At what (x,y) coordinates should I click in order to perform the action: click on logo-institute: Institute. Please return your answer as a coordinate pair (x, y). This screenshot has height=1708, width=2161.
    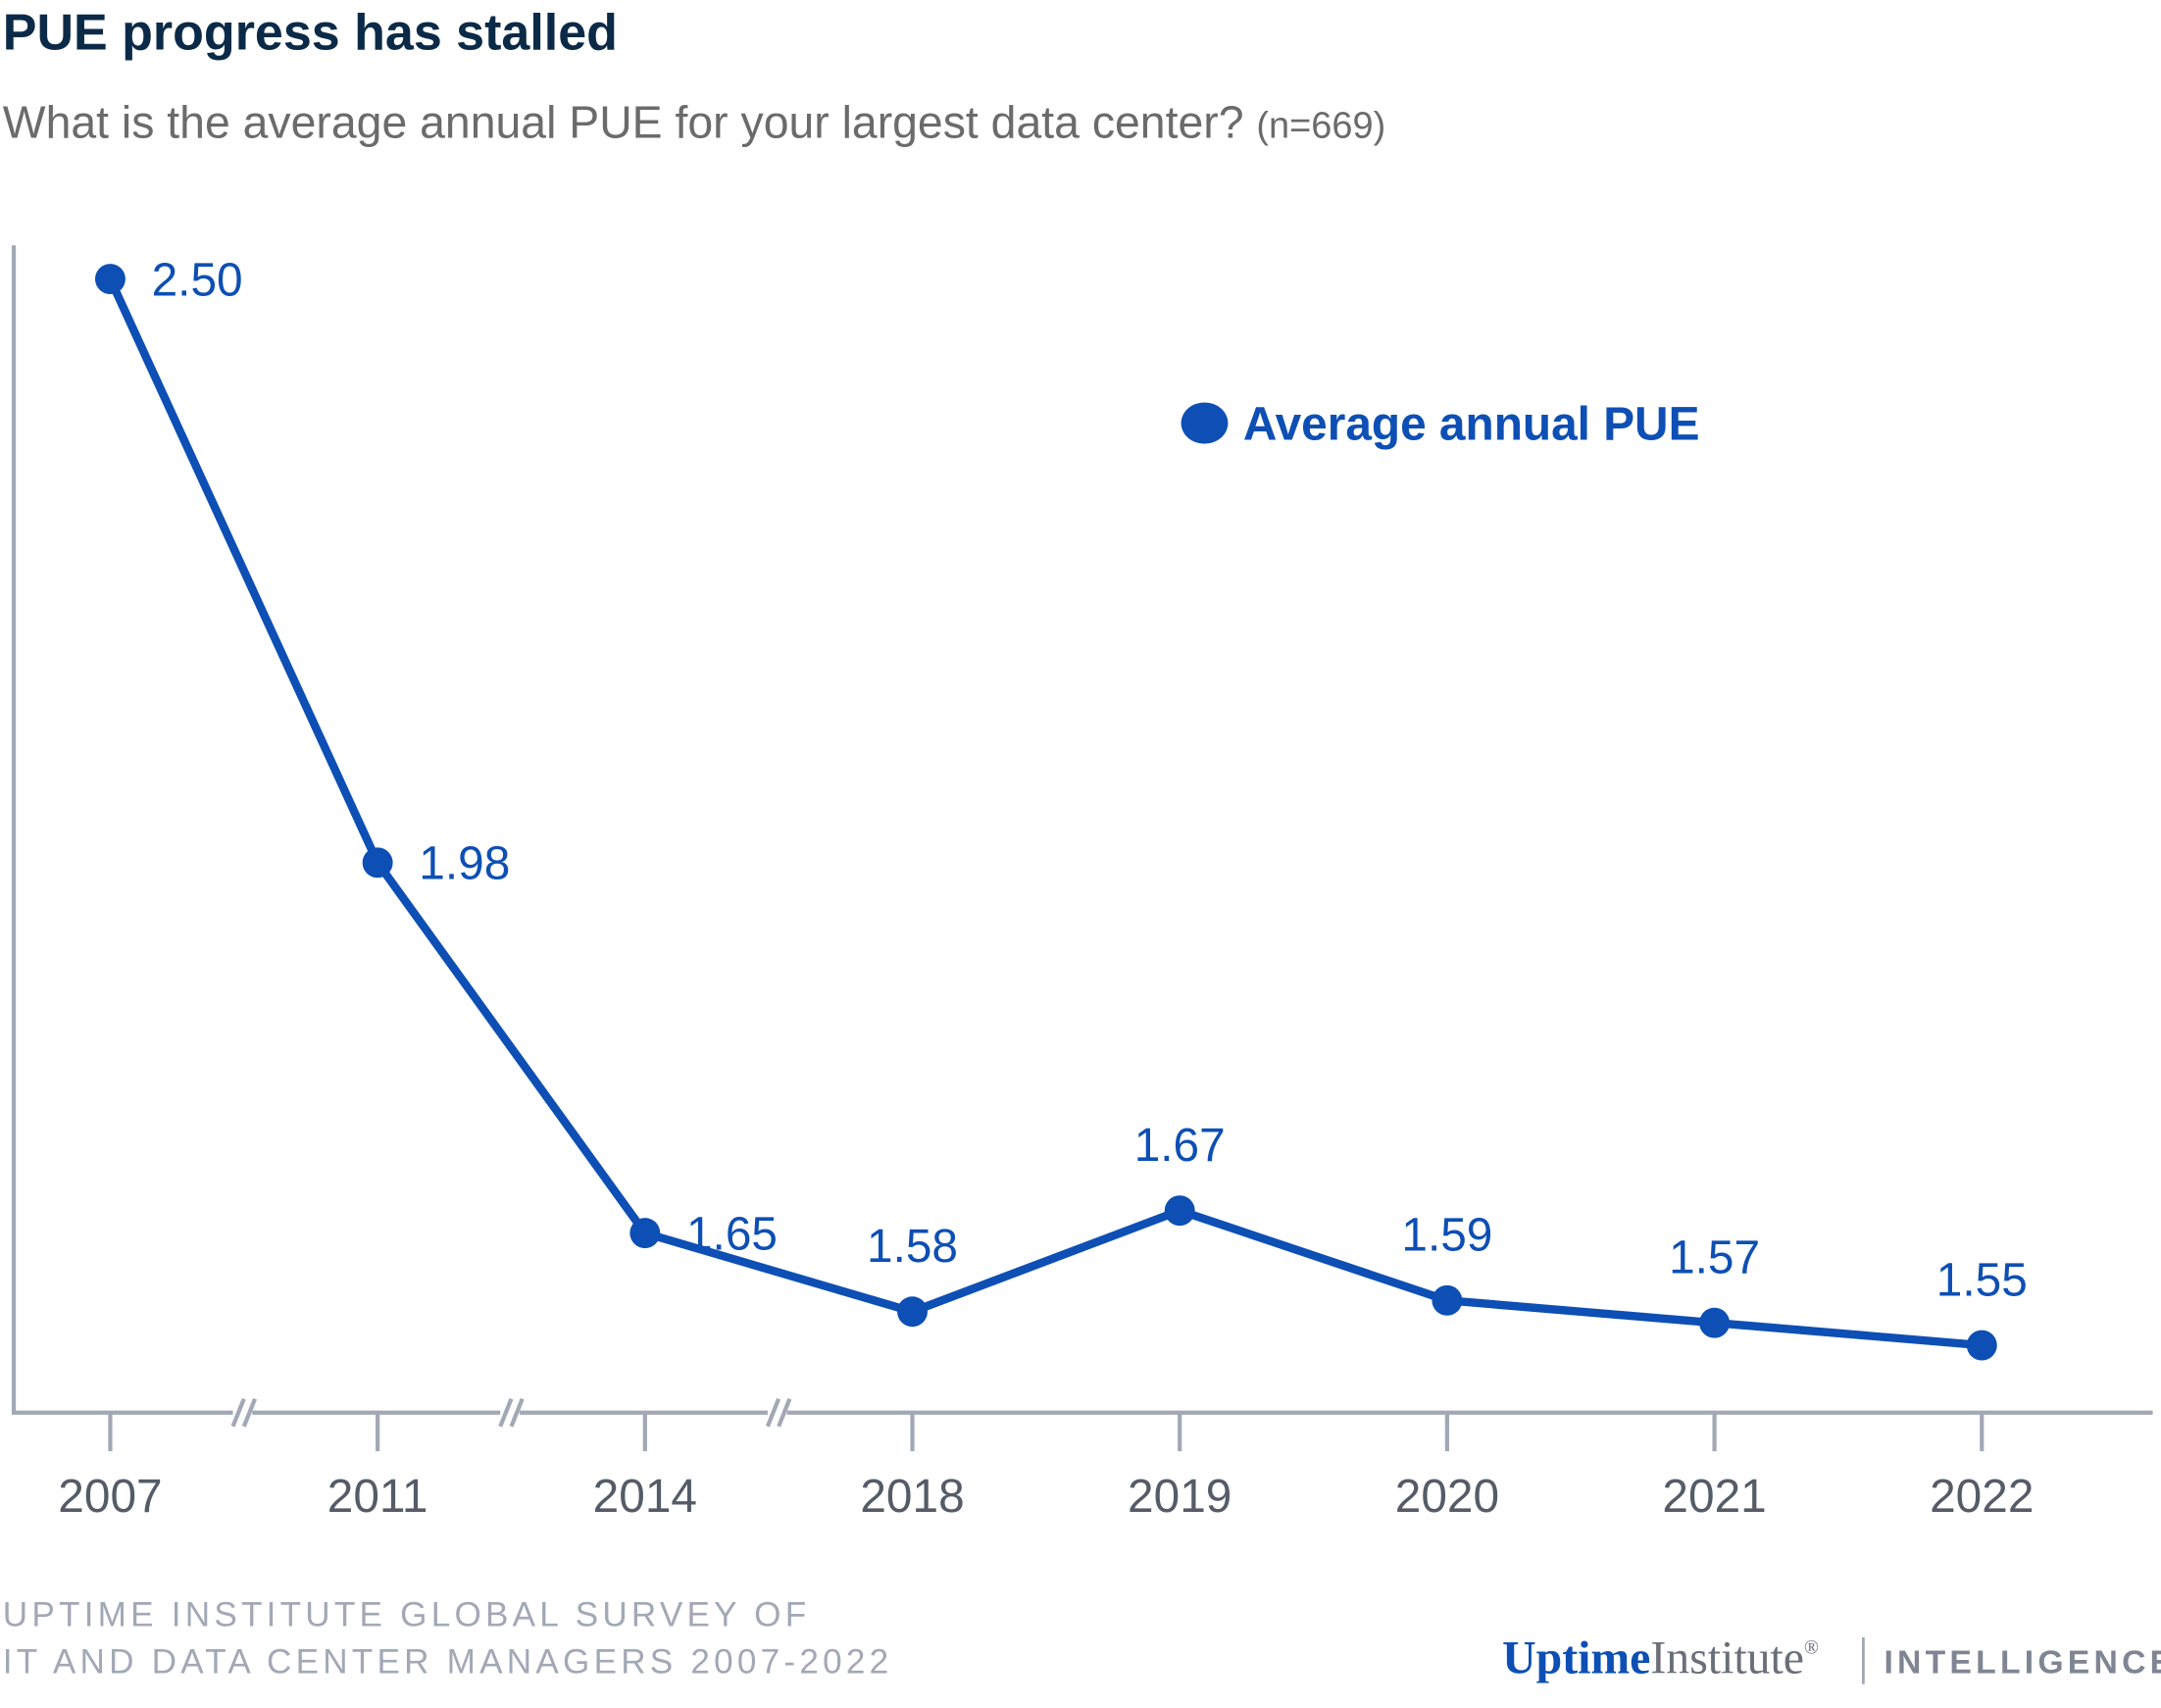
    Looking at the image, I should click on (1727, 1657).